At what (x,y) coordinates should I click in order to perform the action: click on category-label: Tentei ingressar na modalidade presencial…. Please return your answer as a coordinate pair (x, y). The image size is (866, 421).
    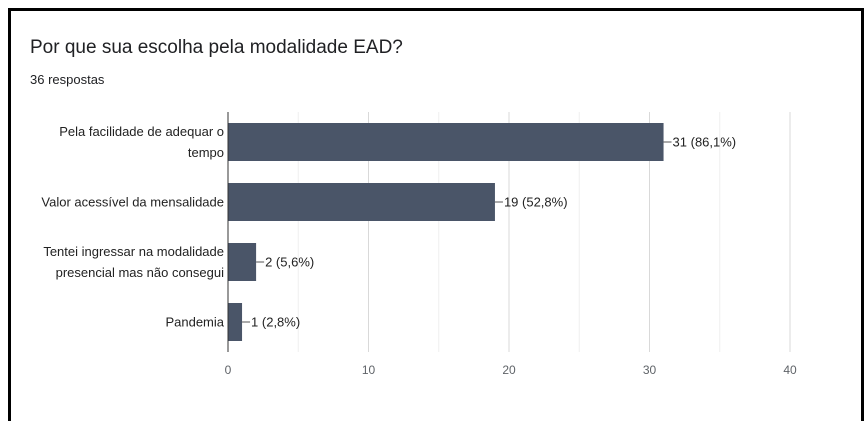
    Looking at the image, I should click on (133, 262).